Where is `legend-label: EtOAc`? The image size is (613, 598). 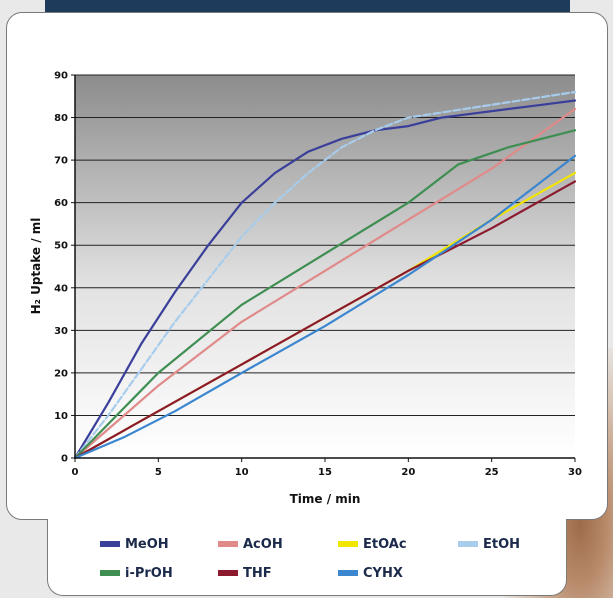
legend-label: EtOAc is located at coordinates (385, 544).